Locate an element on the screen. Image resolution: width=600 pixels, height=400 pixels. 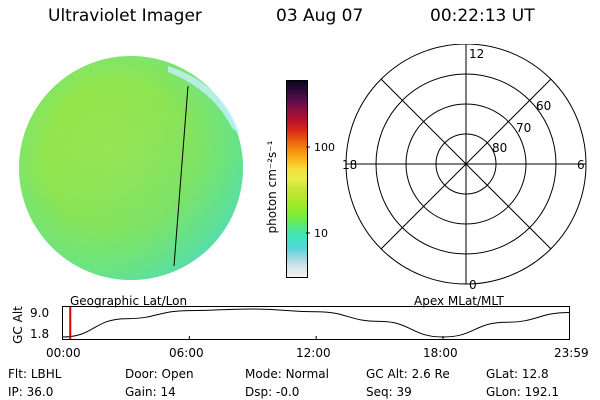
instrument-title: Ultraviolet Imager is located at coordinates (125, 16).